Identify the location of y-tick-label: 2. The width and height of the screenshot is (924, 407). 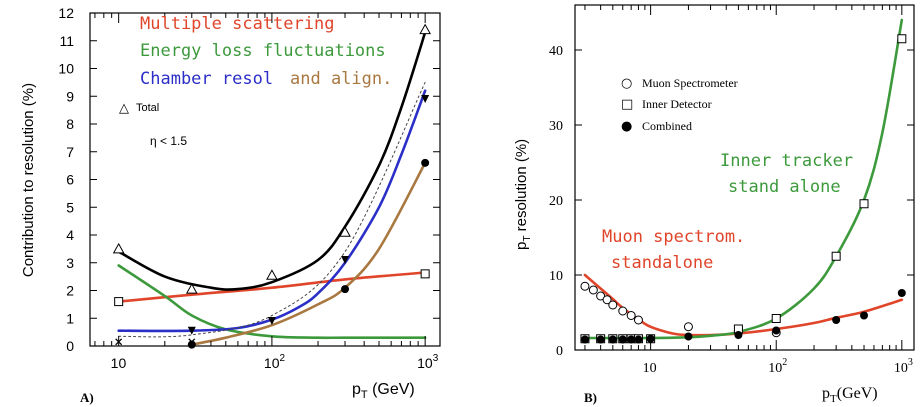
(70, 291).